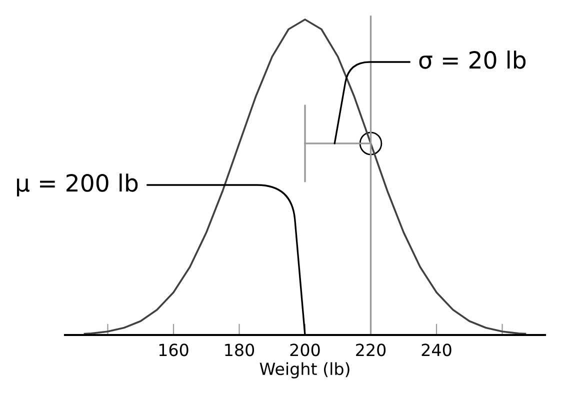 This screenshot has height=403, width=587. I want to click on annotation: σ = 20 lb, so click(472, 59).